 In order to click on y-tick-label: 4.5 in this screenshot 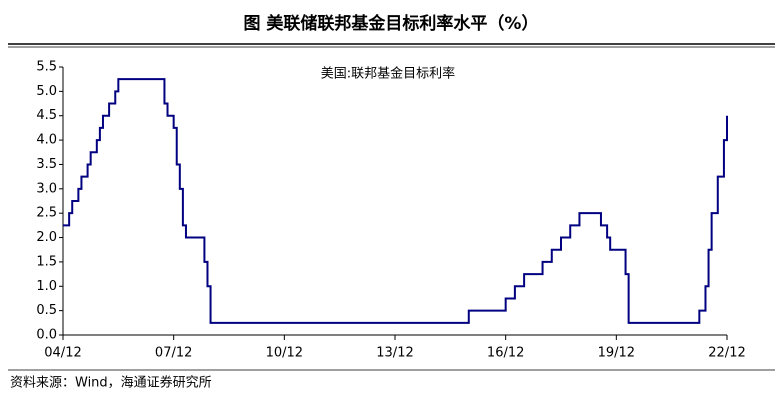, I will do `click(46, 115)`.